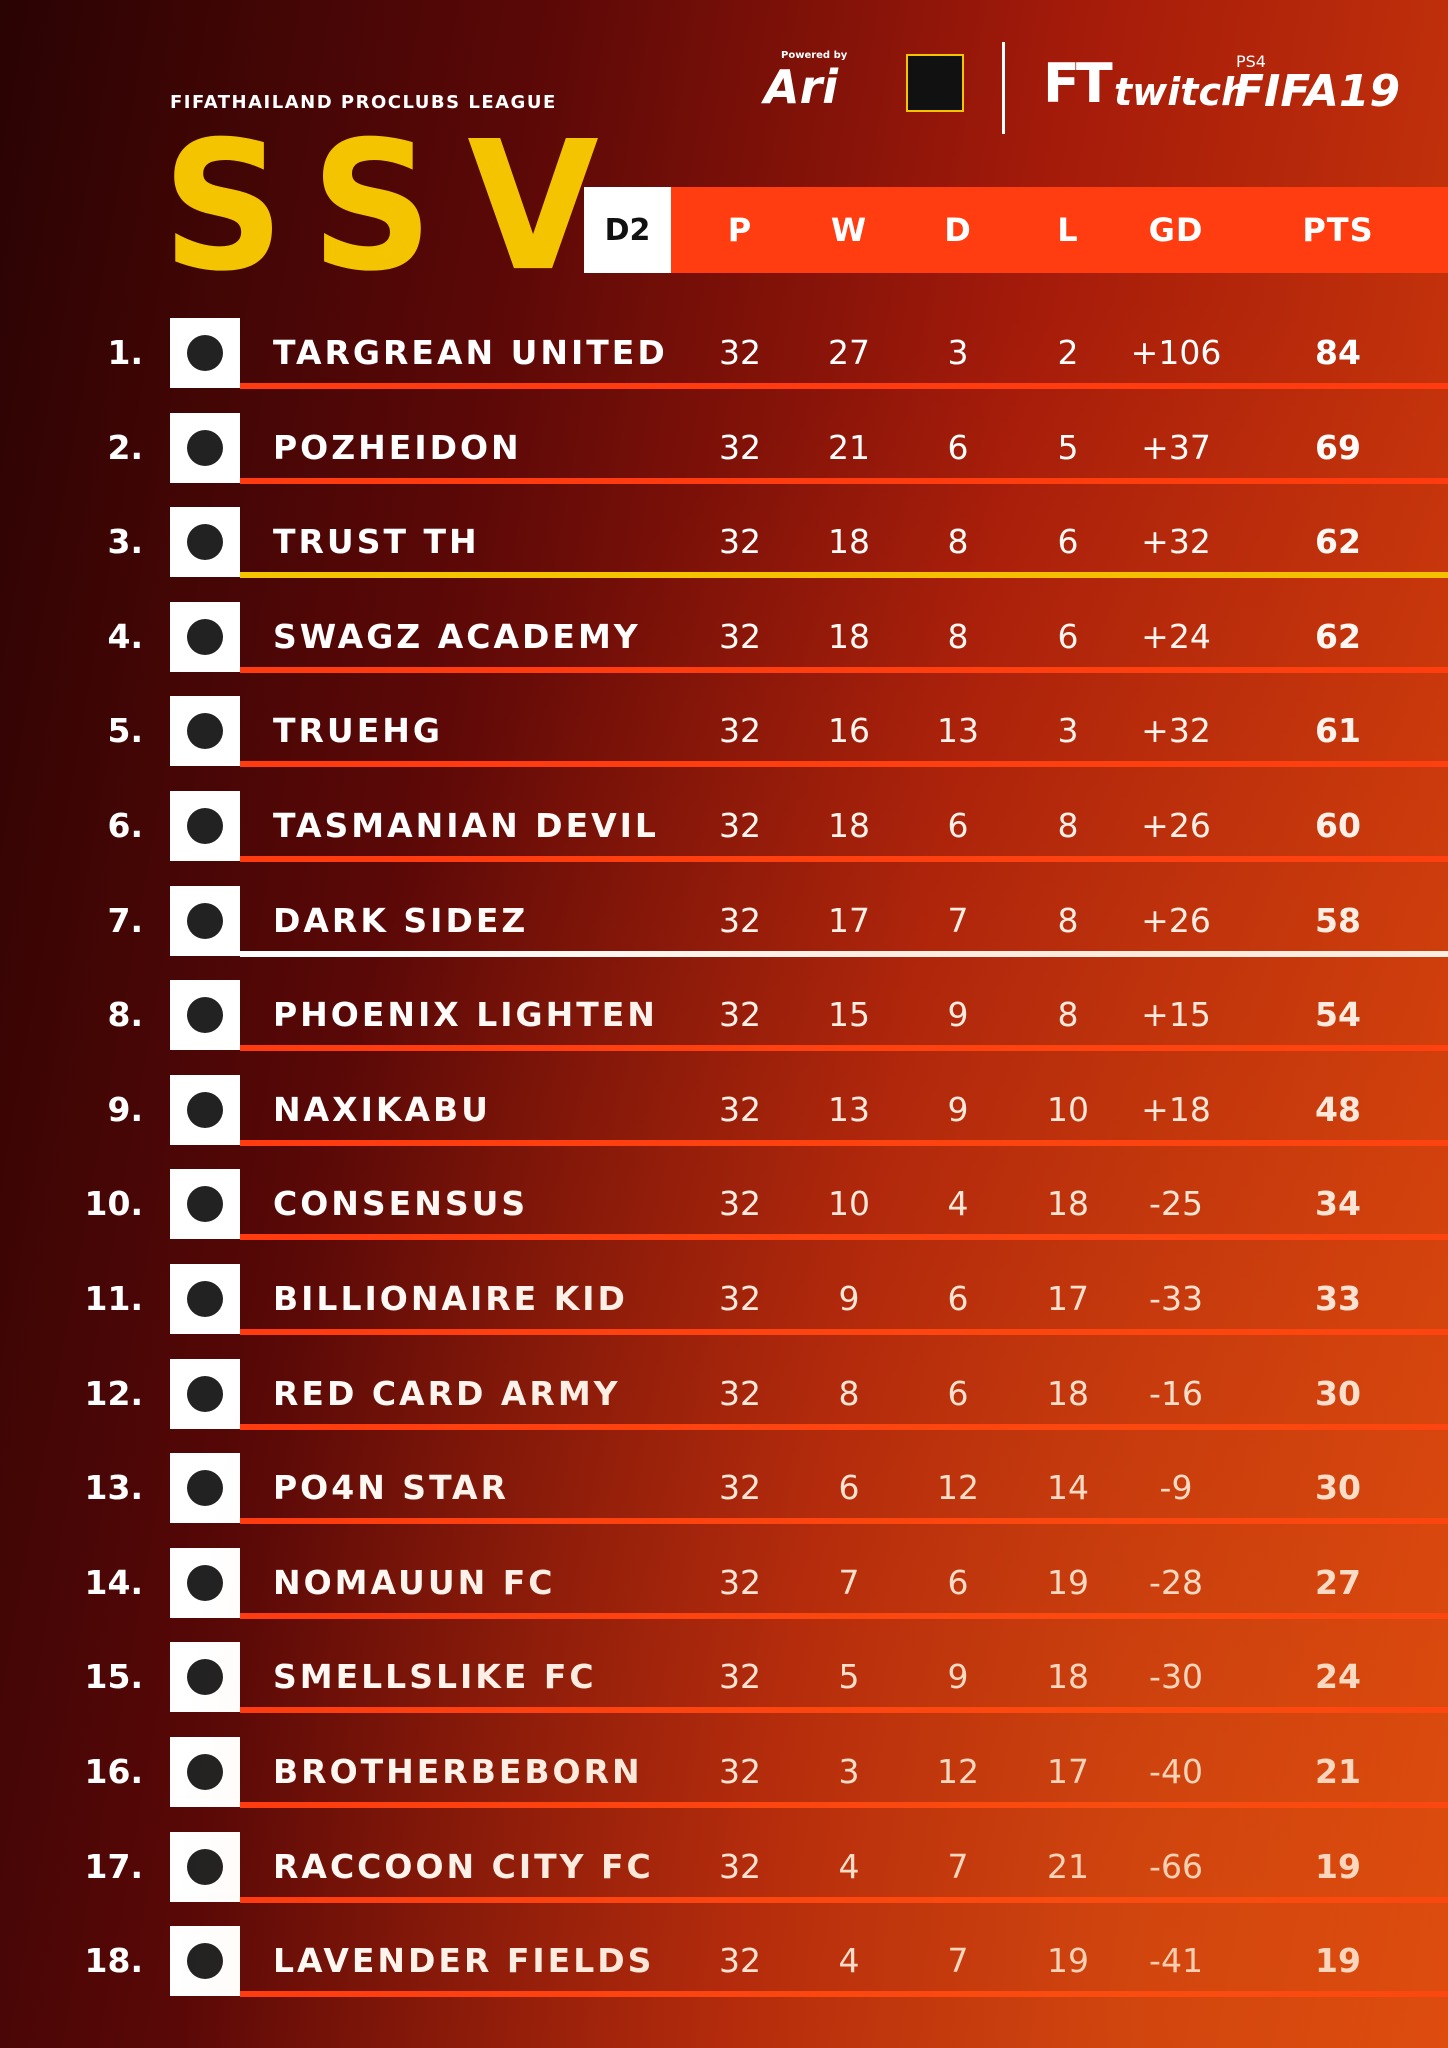  What do you see at coordinates (849, 731) in the screenshot?
I see `stat: 16` at bounding box center [849, 731].